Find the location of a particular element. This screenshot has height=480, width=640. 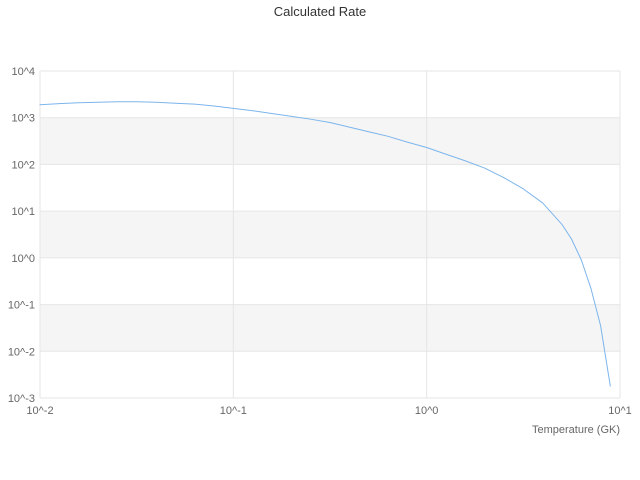

y-tick-label: 10^-2 is located at coordinates (21, 352).